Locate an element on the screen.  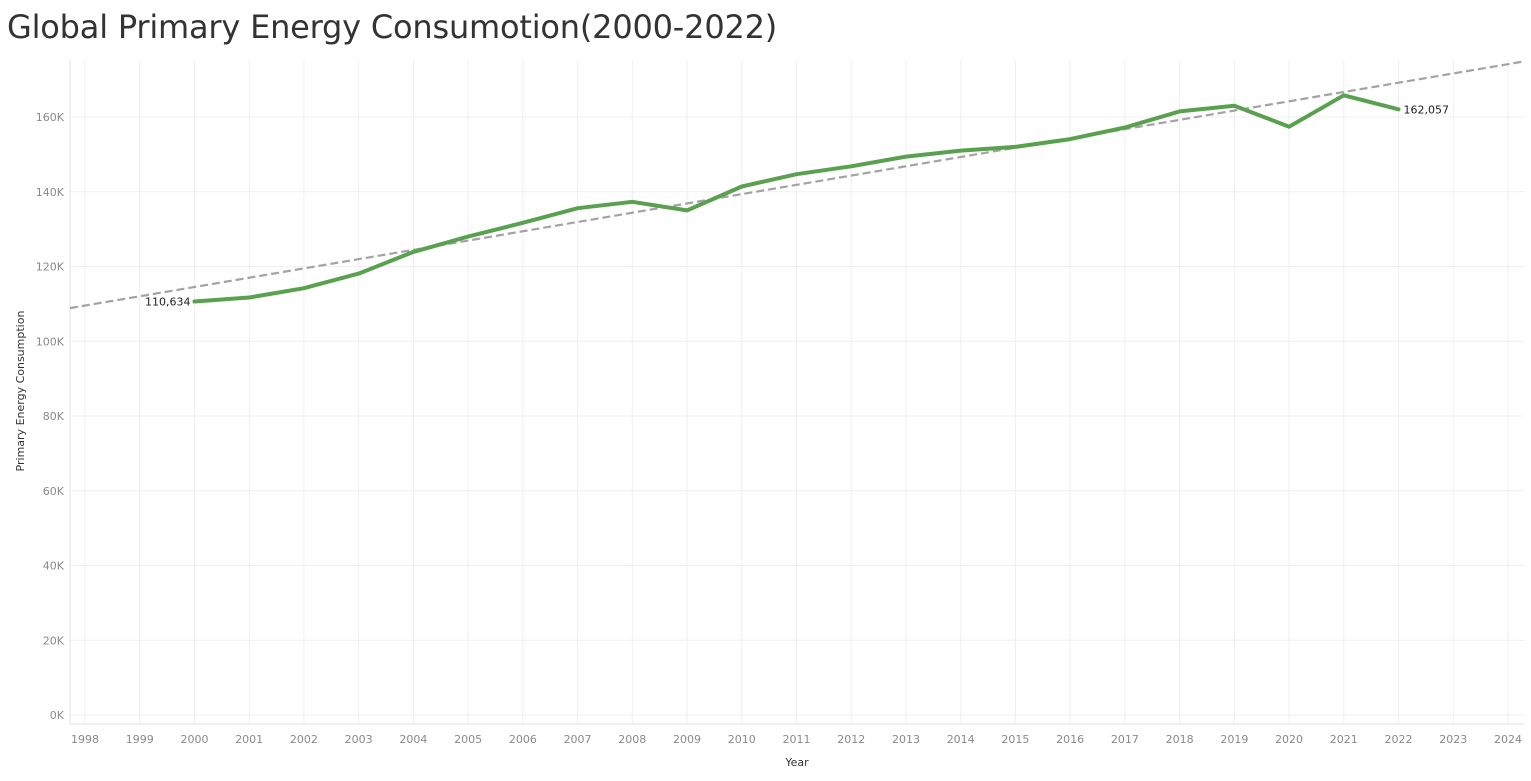
x-tick-label: 1999 is located at coordinates (140, 739).